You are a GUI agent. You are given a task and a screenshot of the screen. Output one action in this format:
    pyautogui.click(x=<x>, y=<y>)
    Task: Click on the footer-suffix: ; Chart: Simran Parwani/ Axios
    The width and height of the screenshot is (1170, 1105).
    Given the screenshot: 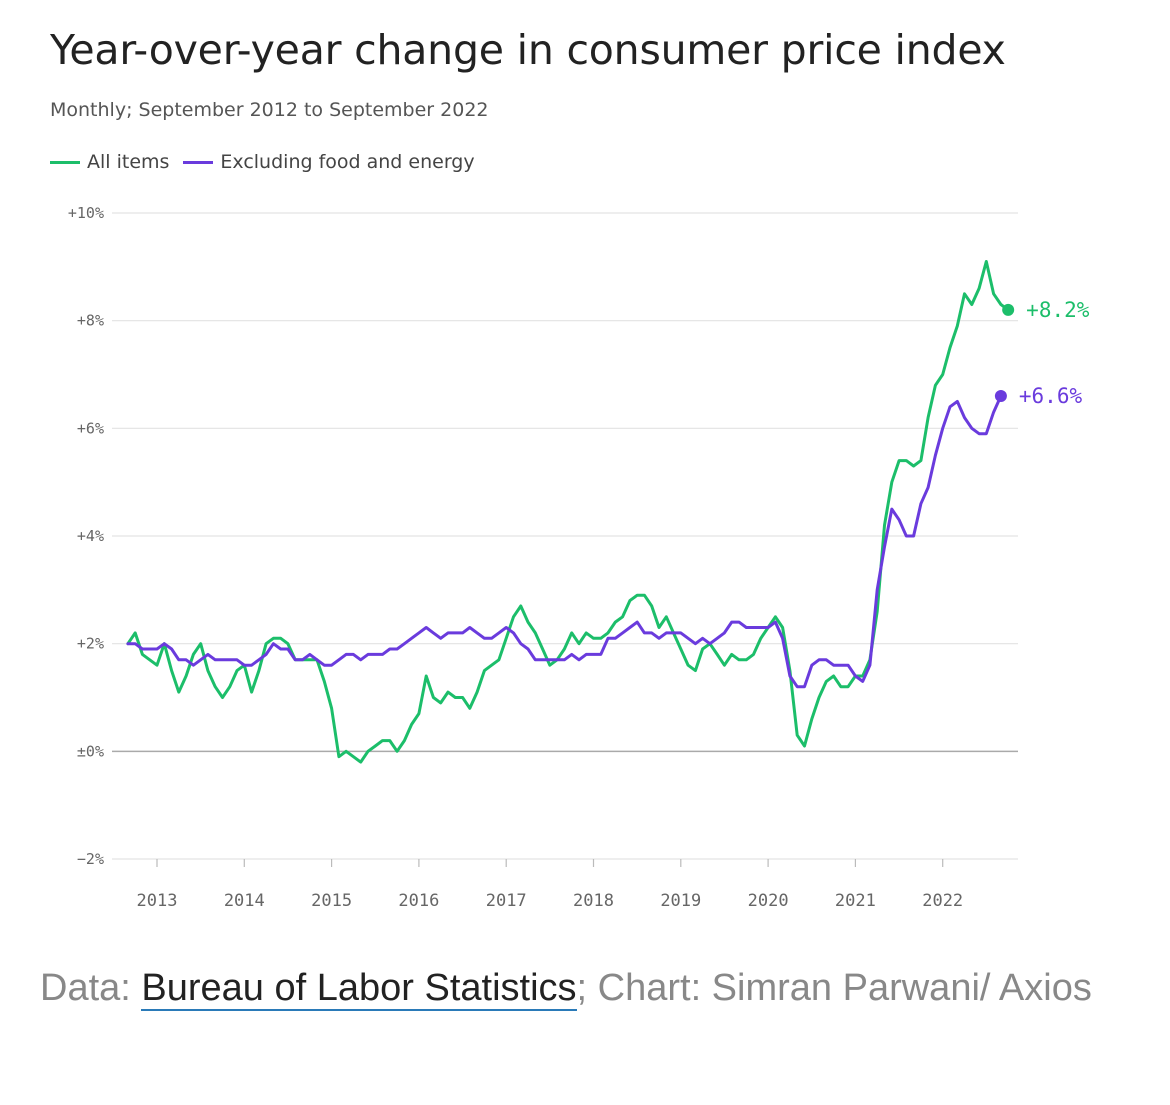 What is the action you would take?
    pyautogui.click(x=834, y=988)
    